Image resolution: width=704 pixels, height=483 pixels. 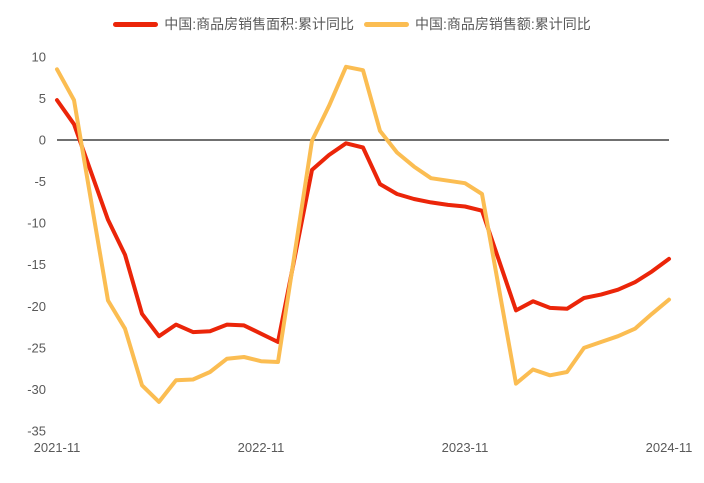 I want to click on legend-item-sales-area: 中国:商品房销售面积:累计同比, so click(x=233, y=24).